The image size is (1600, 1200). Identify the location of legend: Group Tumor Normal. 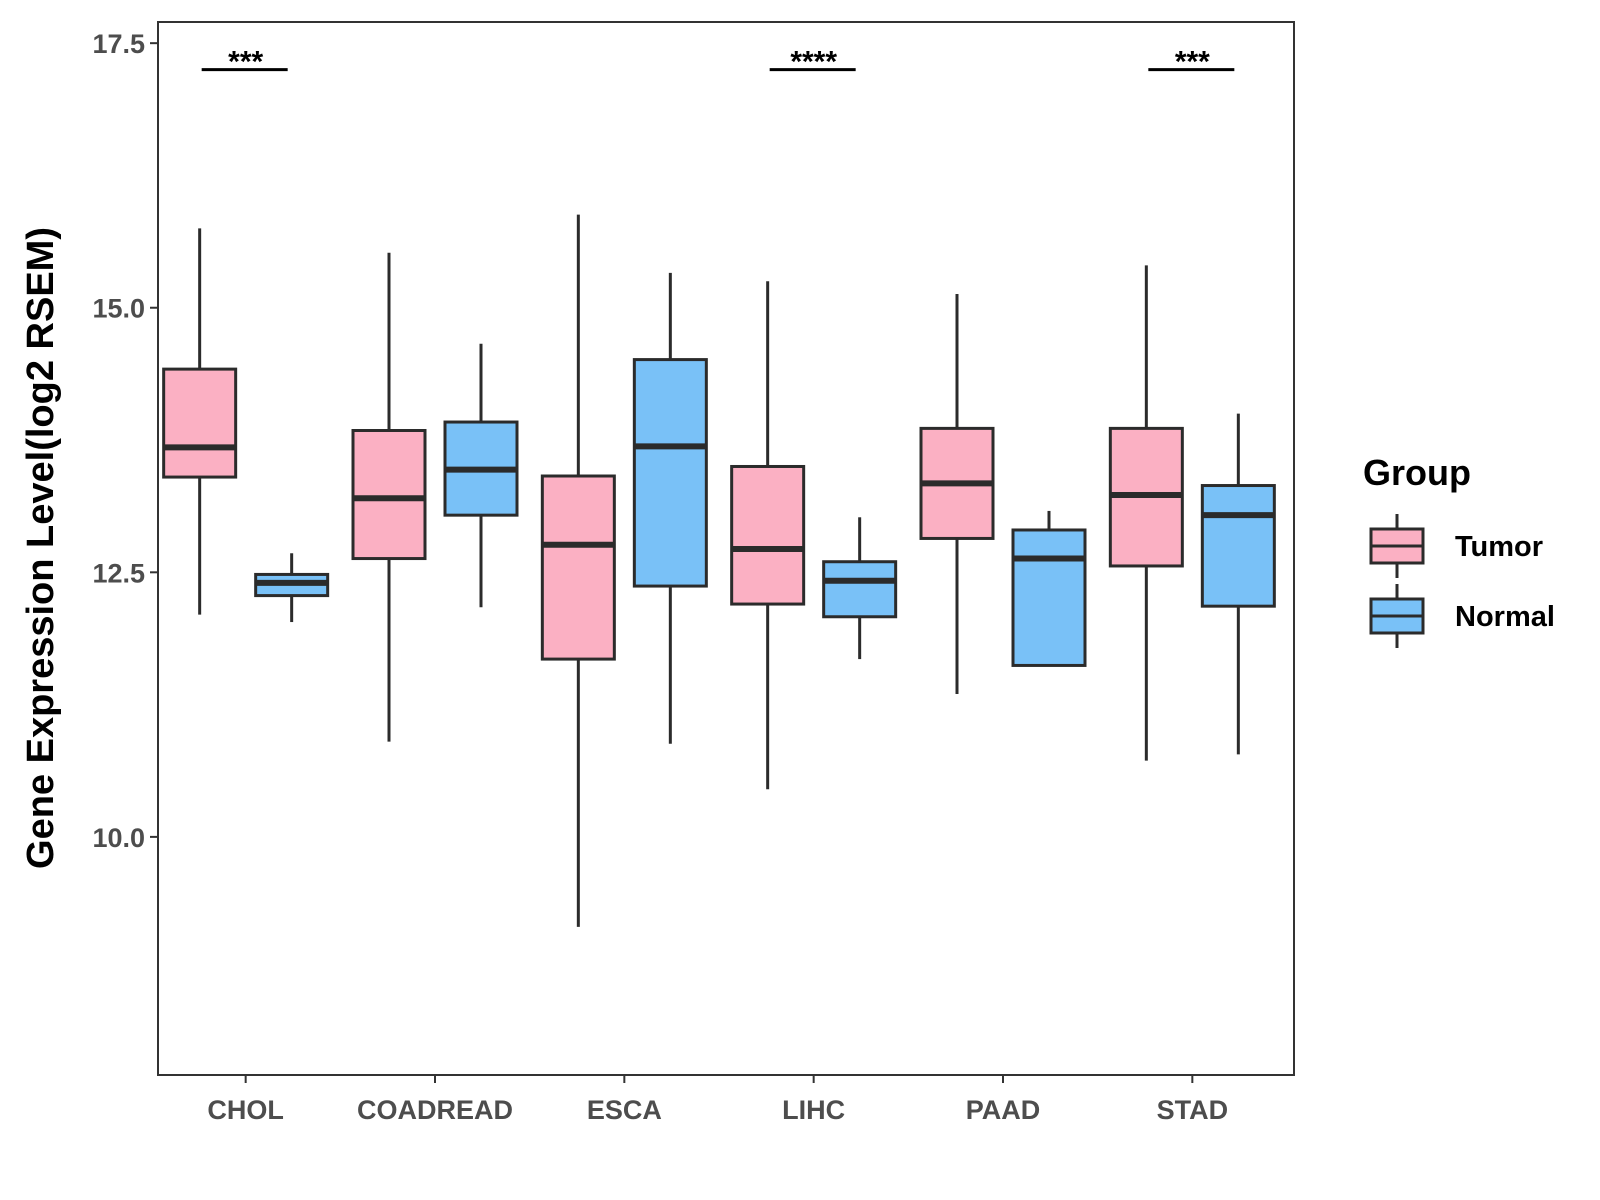
(1459, 550).